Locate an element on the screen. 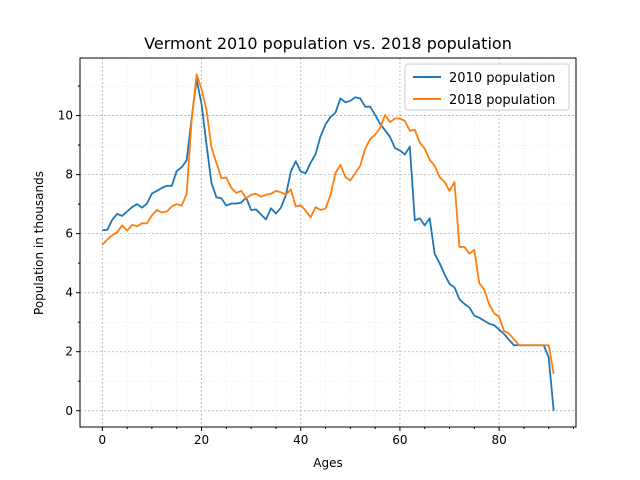 The width and height of the screenshot is (640, 480). x-tick-label: 40 is located at coordinates (300, 440).